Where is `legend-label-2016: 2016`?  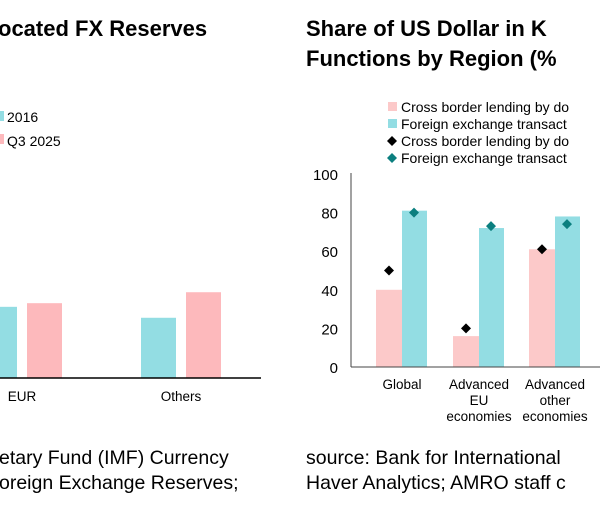 legend-label-2016: 2016 is located at coordinates (22, 117).